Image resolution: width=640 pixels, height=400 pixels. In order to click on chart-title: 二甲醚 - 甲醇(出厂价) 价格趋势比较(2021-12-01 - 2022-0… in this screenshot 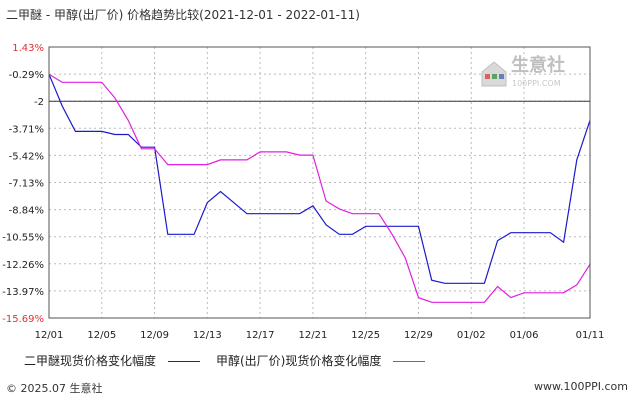, I will do `click(183, 15)`.